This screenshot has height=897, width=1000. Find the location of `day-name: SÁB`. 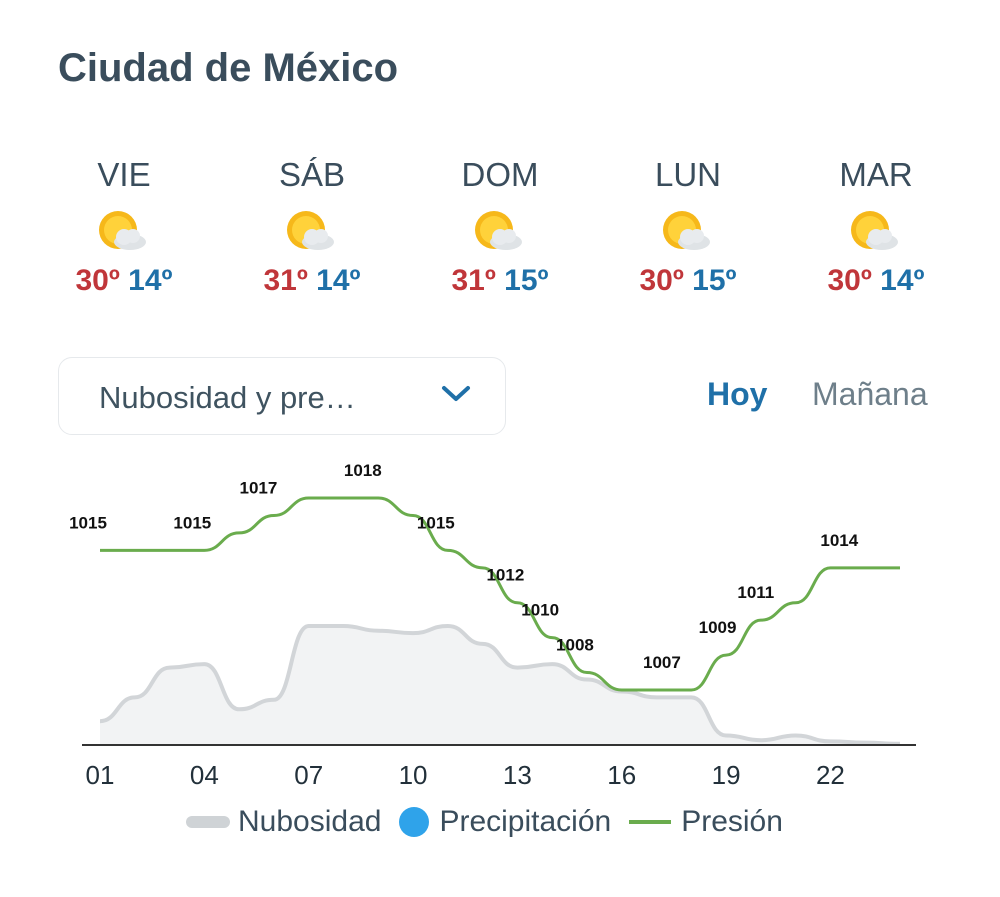

day-name: SÁB is located at coordinates (312, 174).